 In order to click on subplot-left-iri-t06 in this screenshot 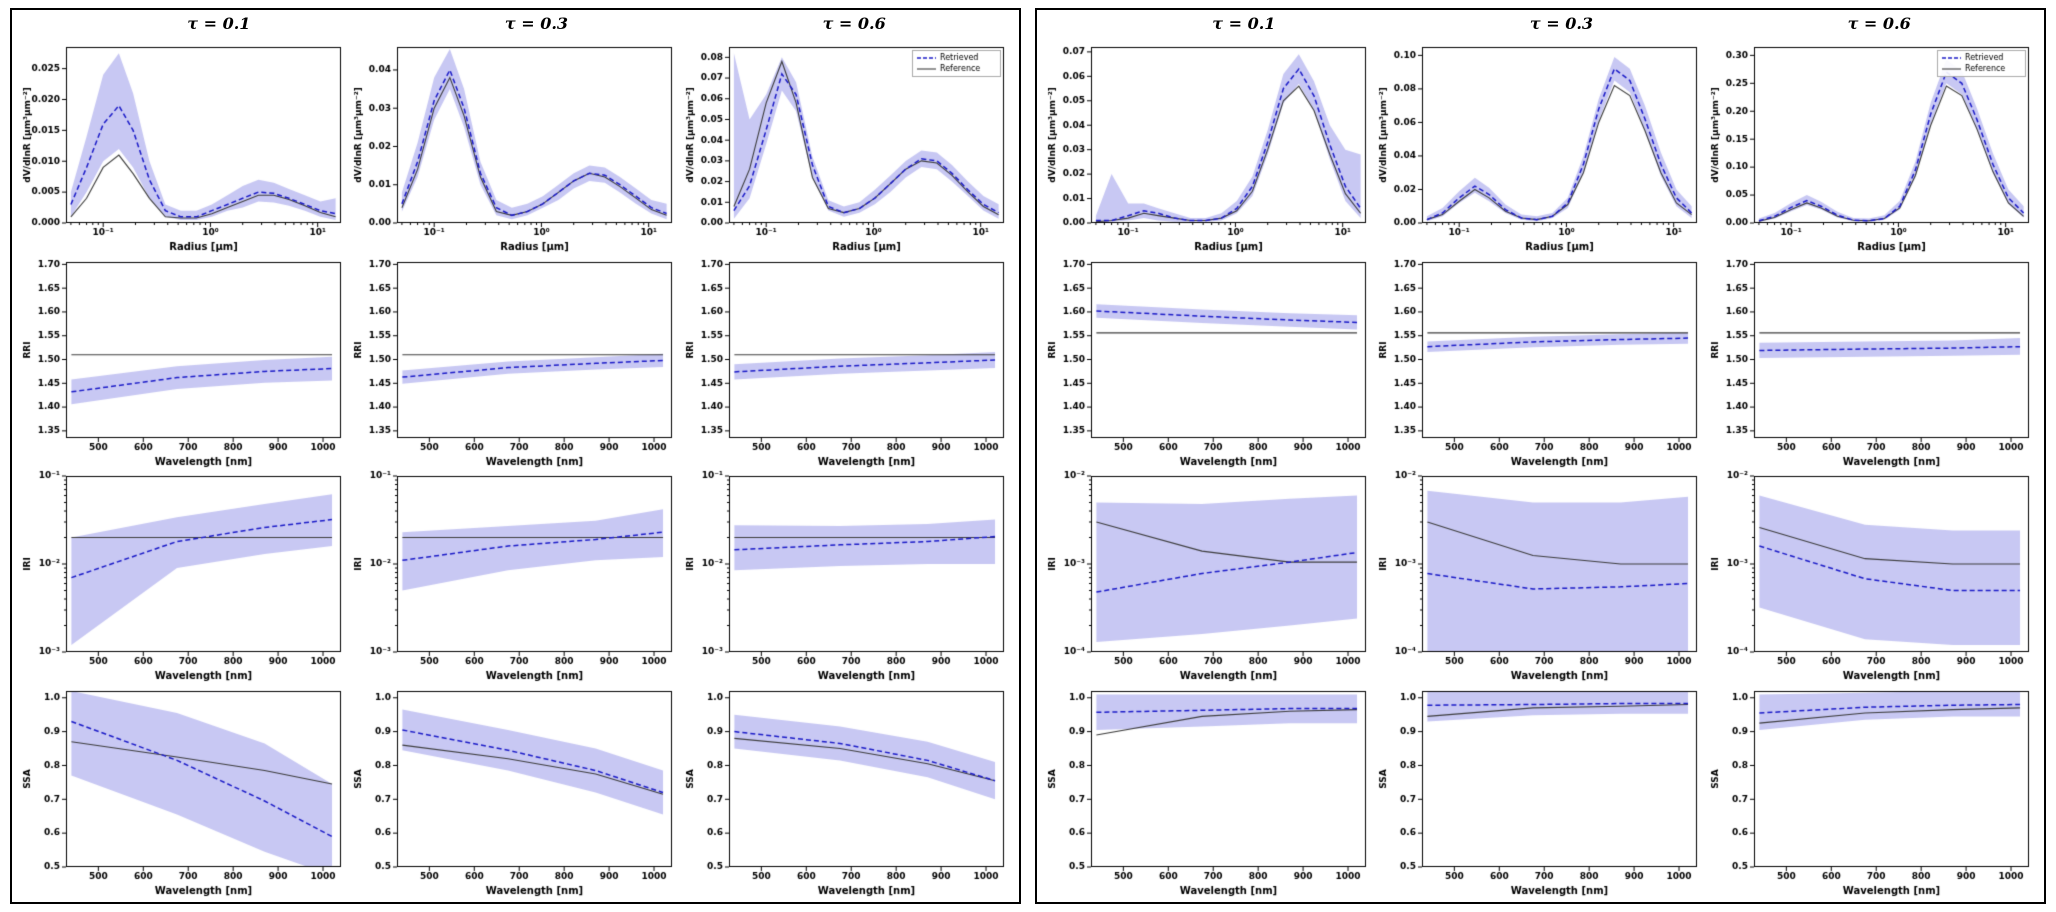, I will do `click(847, 576)`.